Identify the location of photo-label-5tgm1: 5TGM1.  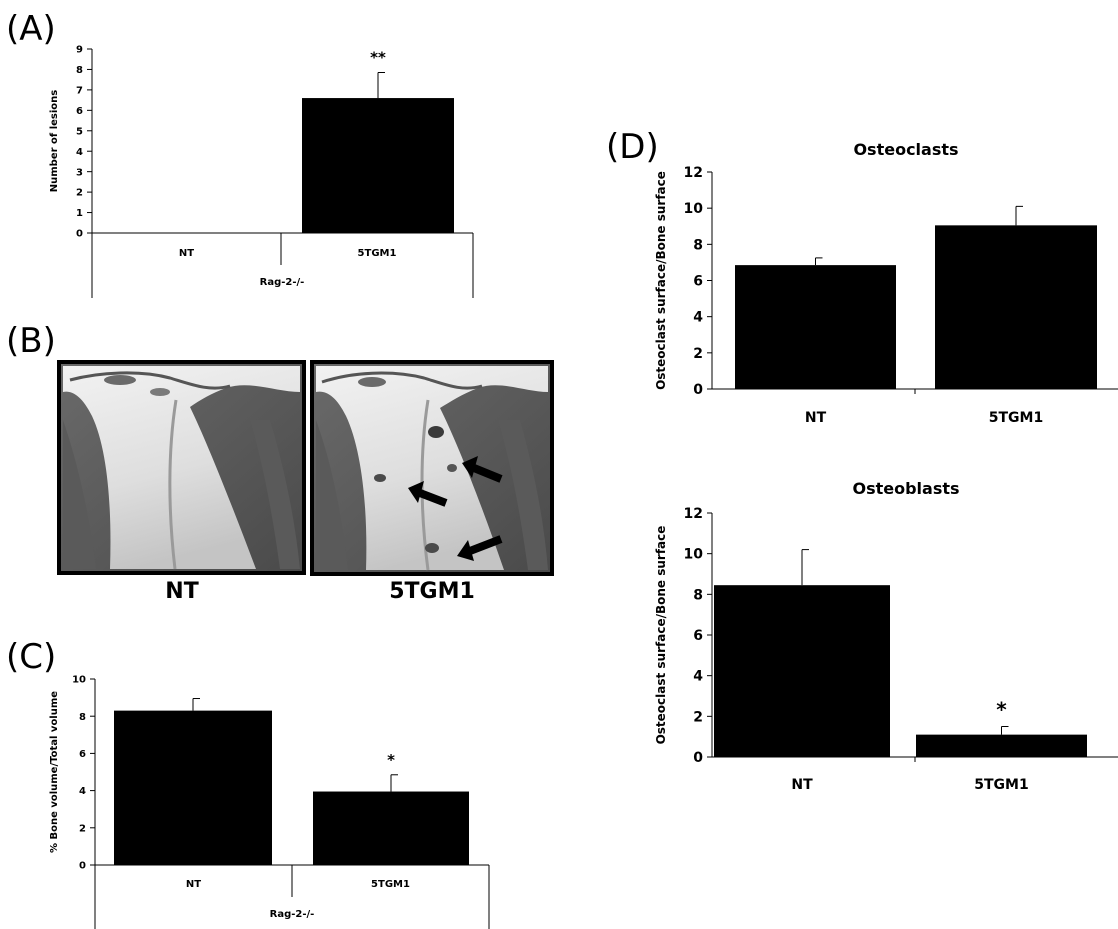
(432, 591).